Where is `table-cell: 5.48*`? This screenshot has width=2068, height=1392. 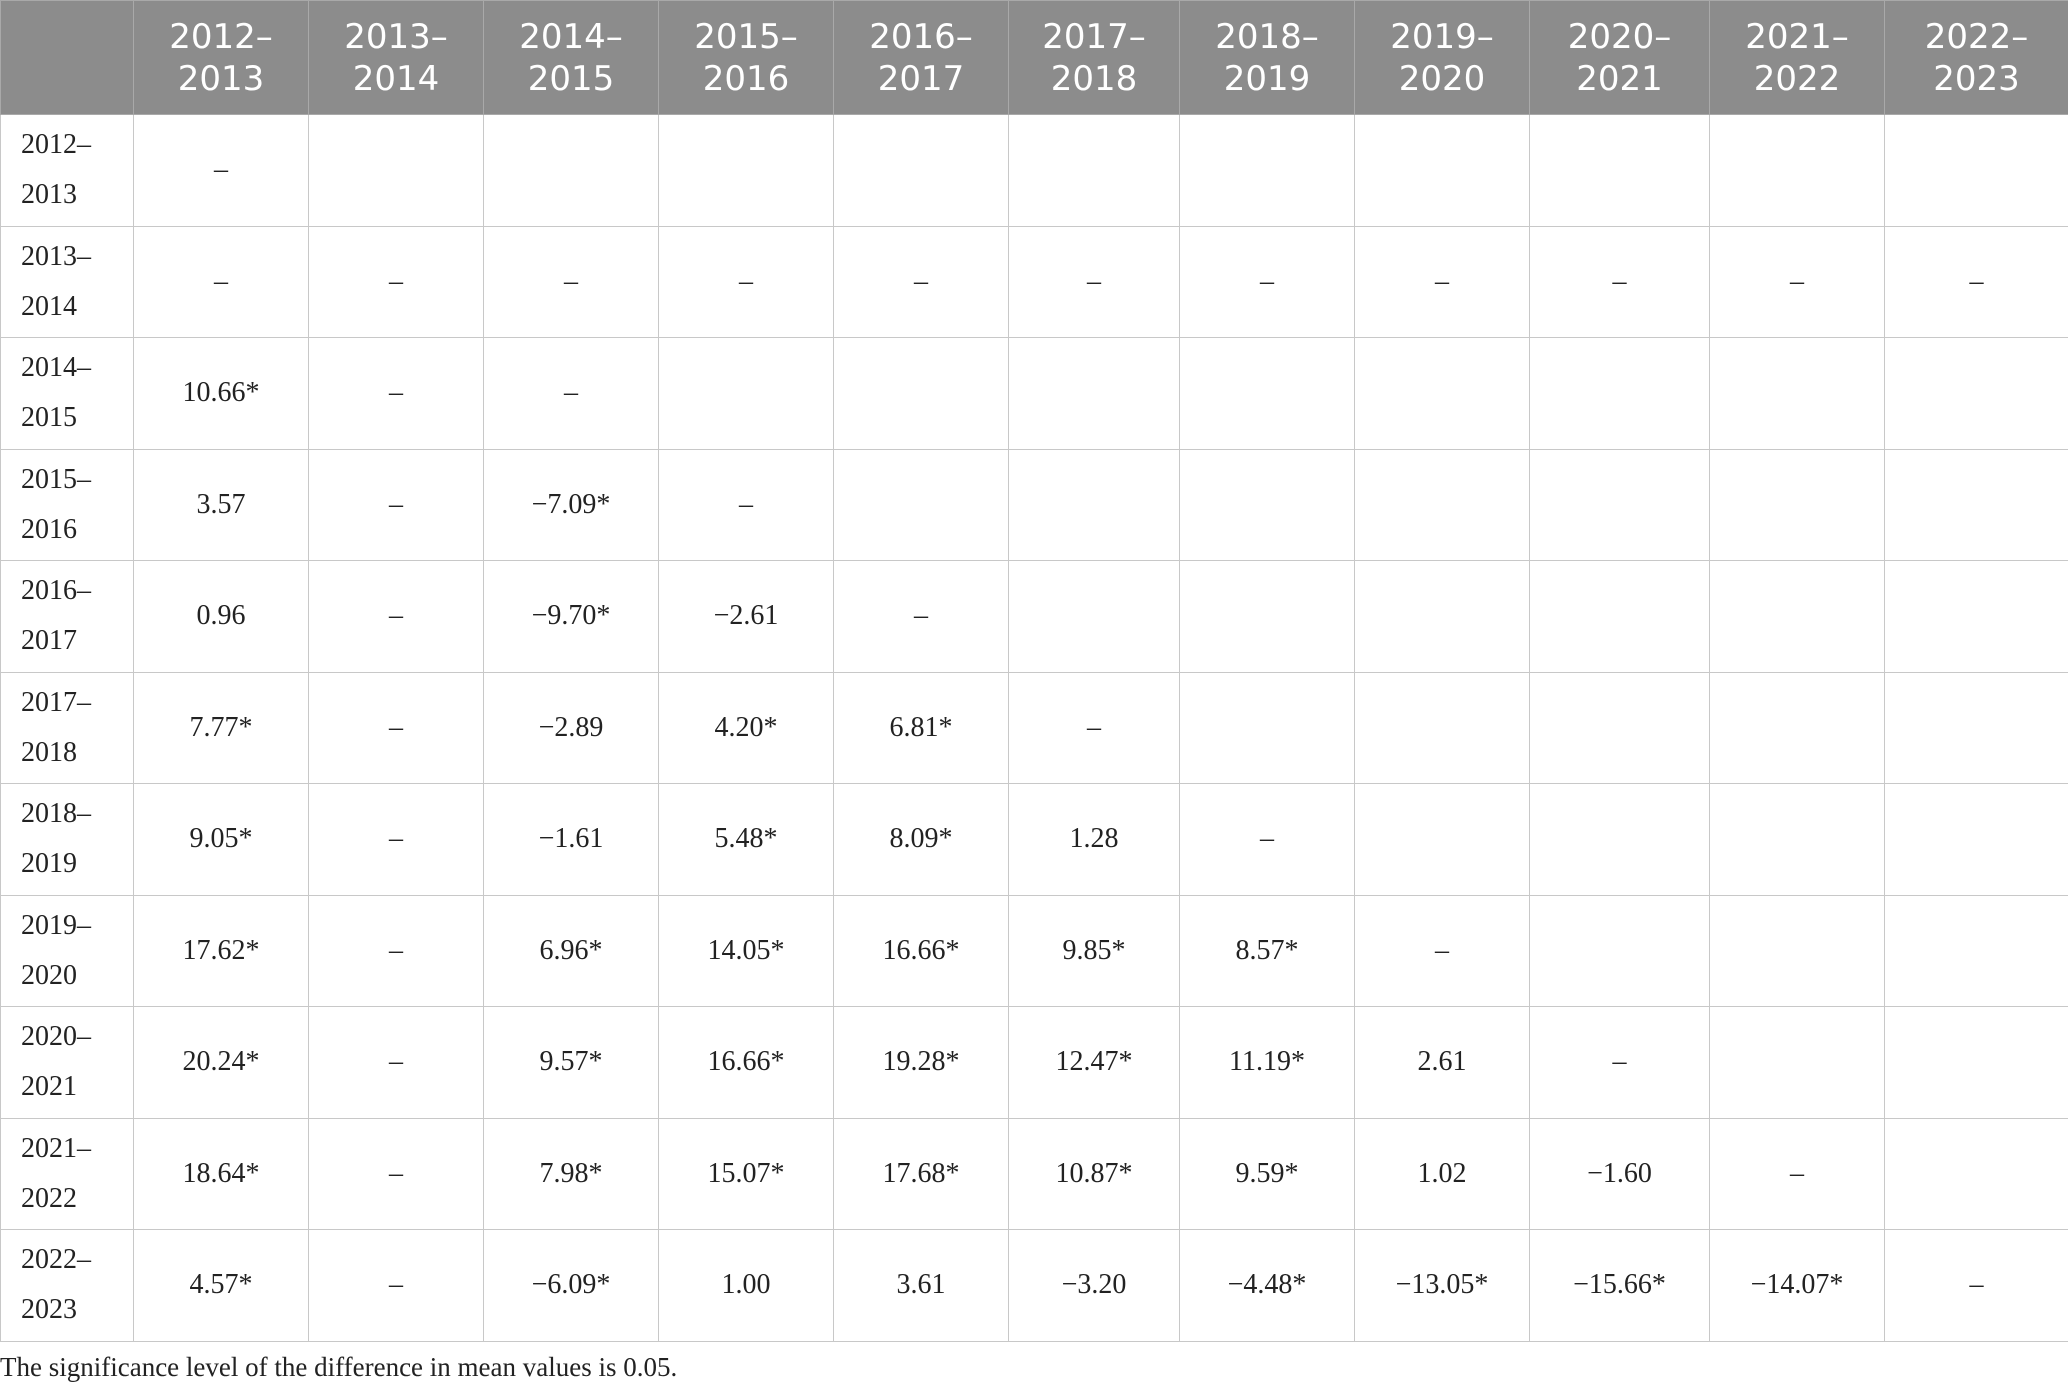
table-cell: 5.48* is located at coordinates (746, 839).